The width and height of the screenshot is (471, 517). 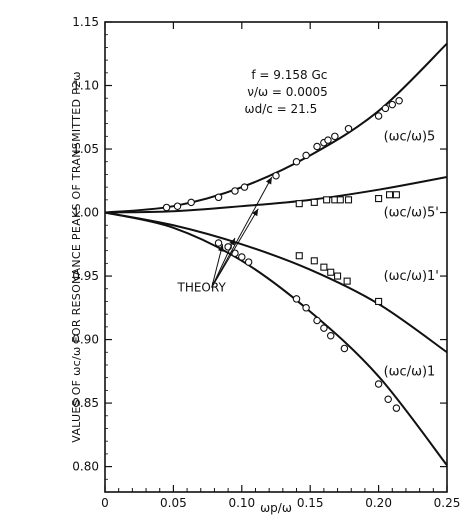 What do you see at coordinates (85, 467) in the screenshot?
I see `y-tick-label: 0.80` at bounding box center [85, 467].